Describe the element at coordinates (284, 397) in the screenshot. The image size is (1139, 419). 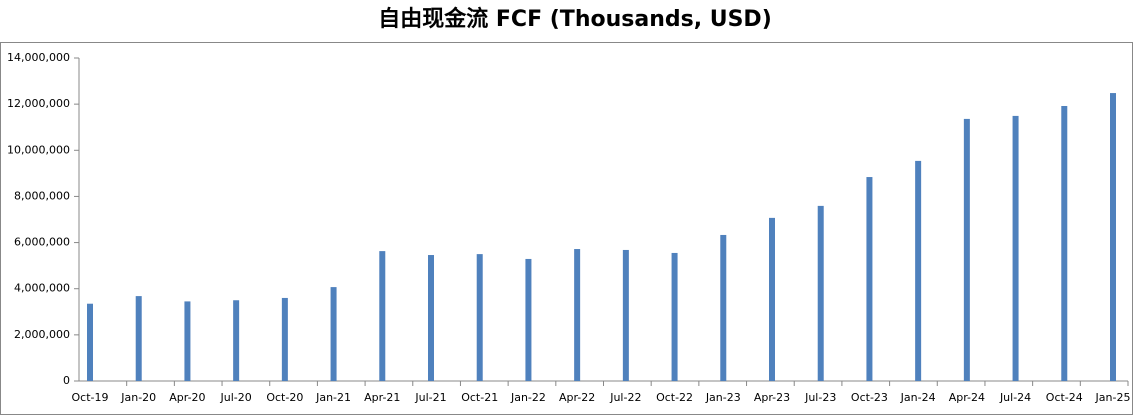
I see `x-tick-label: Oct-20` at that location.